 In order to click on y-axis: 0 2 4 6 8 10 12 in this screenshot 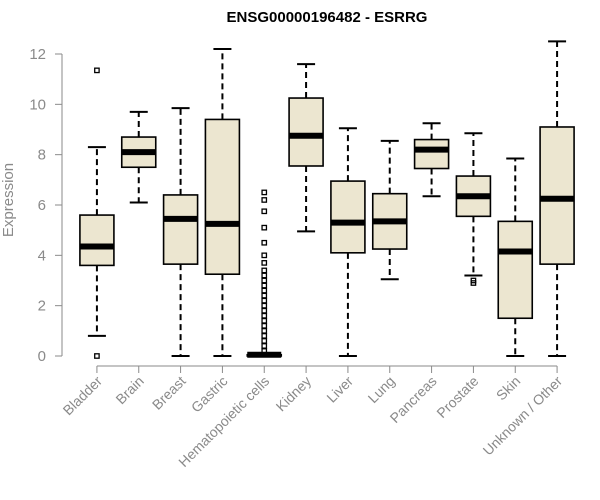, I will do `click(46, 205)`.